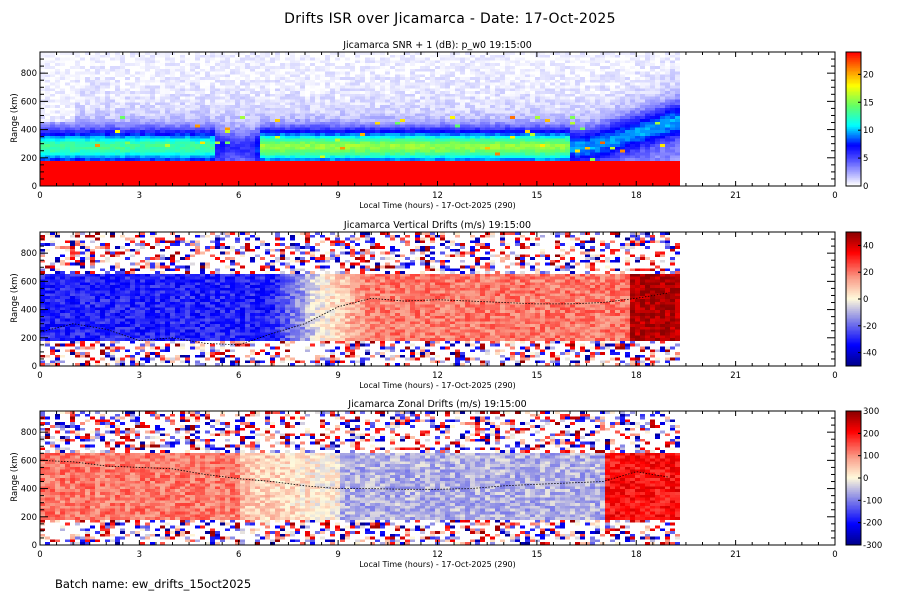 This screenshot has height=600, width=900. I want to click on snr-x-tick-label: 12, so click(437, 196).